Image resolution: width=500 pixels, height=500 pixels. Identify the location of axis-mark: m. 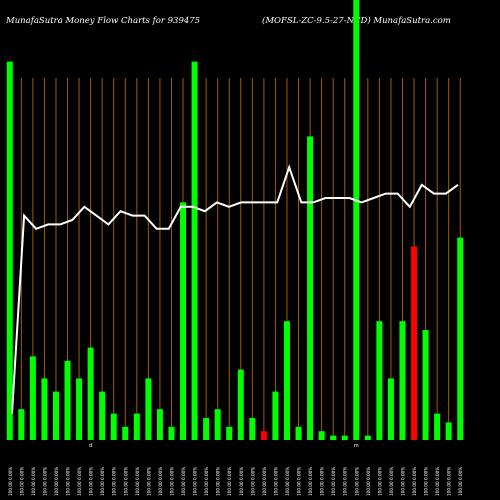
(356, 446).